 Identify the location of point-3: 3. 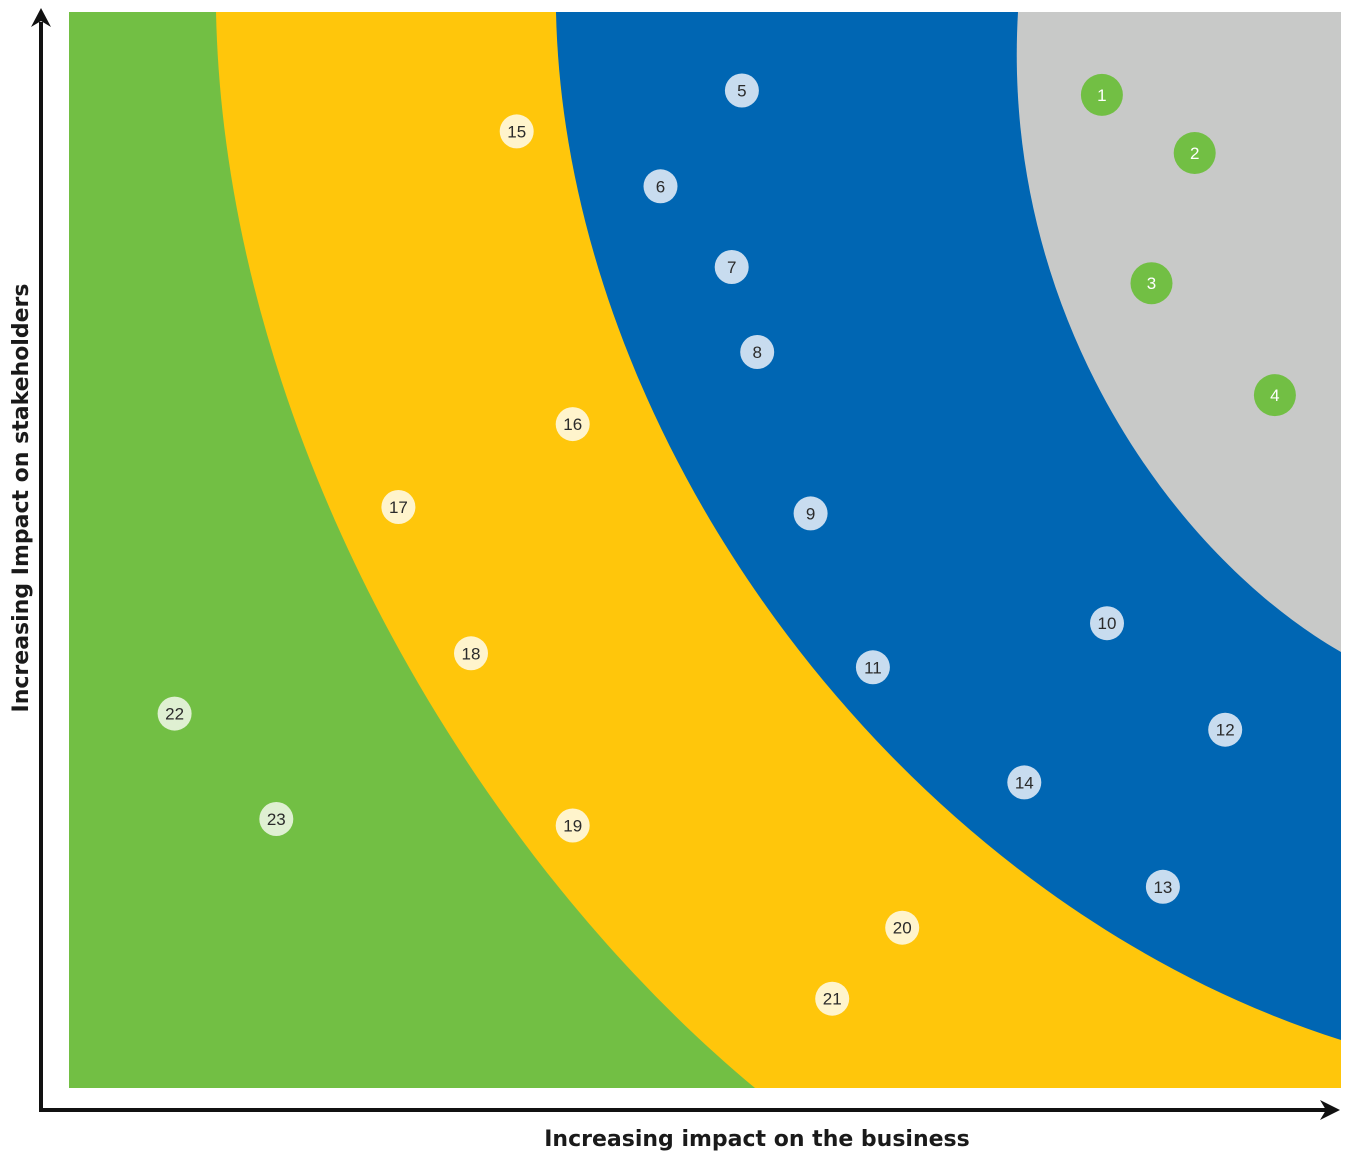
(1151, 283).